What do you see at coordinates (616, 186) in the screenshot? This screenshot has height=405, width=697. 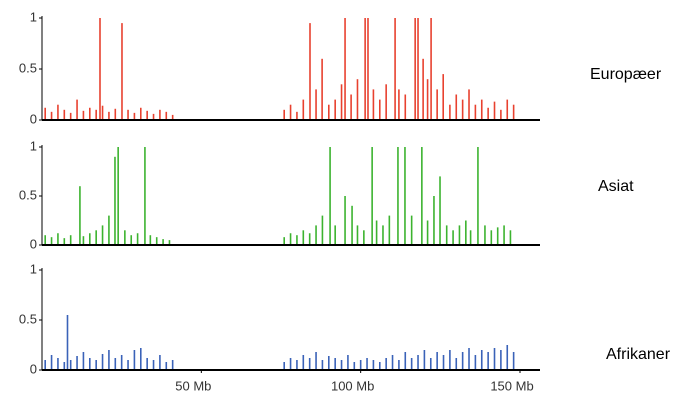 I see `series-label: Asiat` at bounding box center [616, 186].